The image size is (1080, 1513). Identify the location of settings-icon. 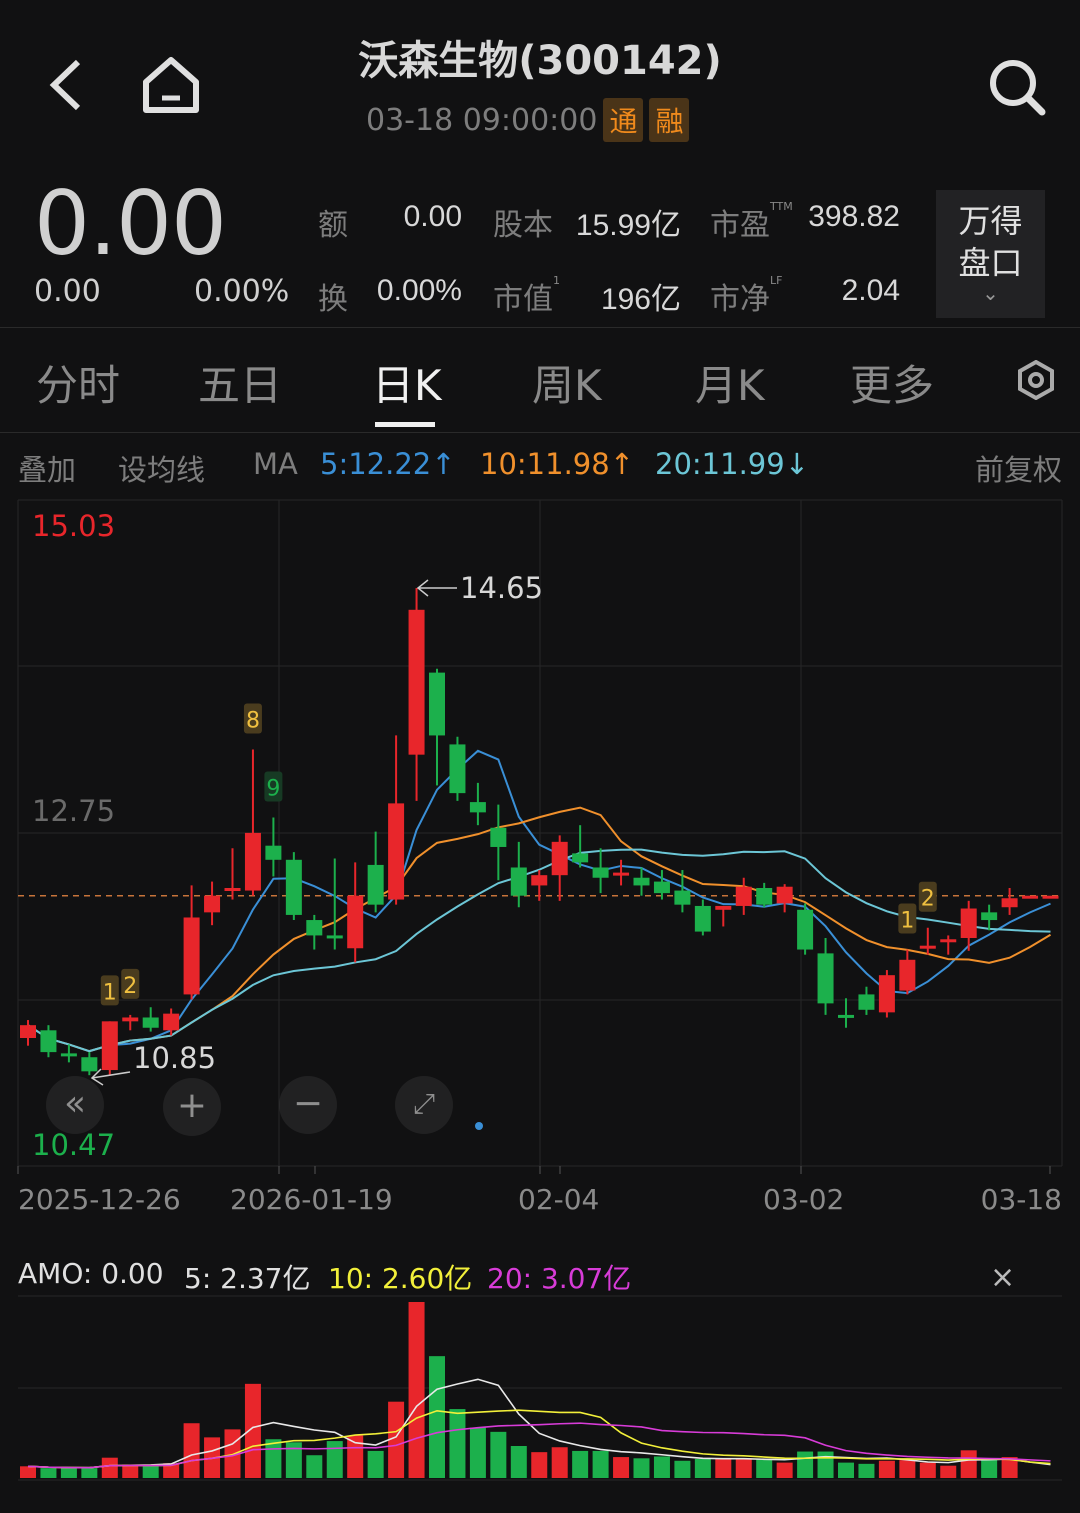
(1036, 380).